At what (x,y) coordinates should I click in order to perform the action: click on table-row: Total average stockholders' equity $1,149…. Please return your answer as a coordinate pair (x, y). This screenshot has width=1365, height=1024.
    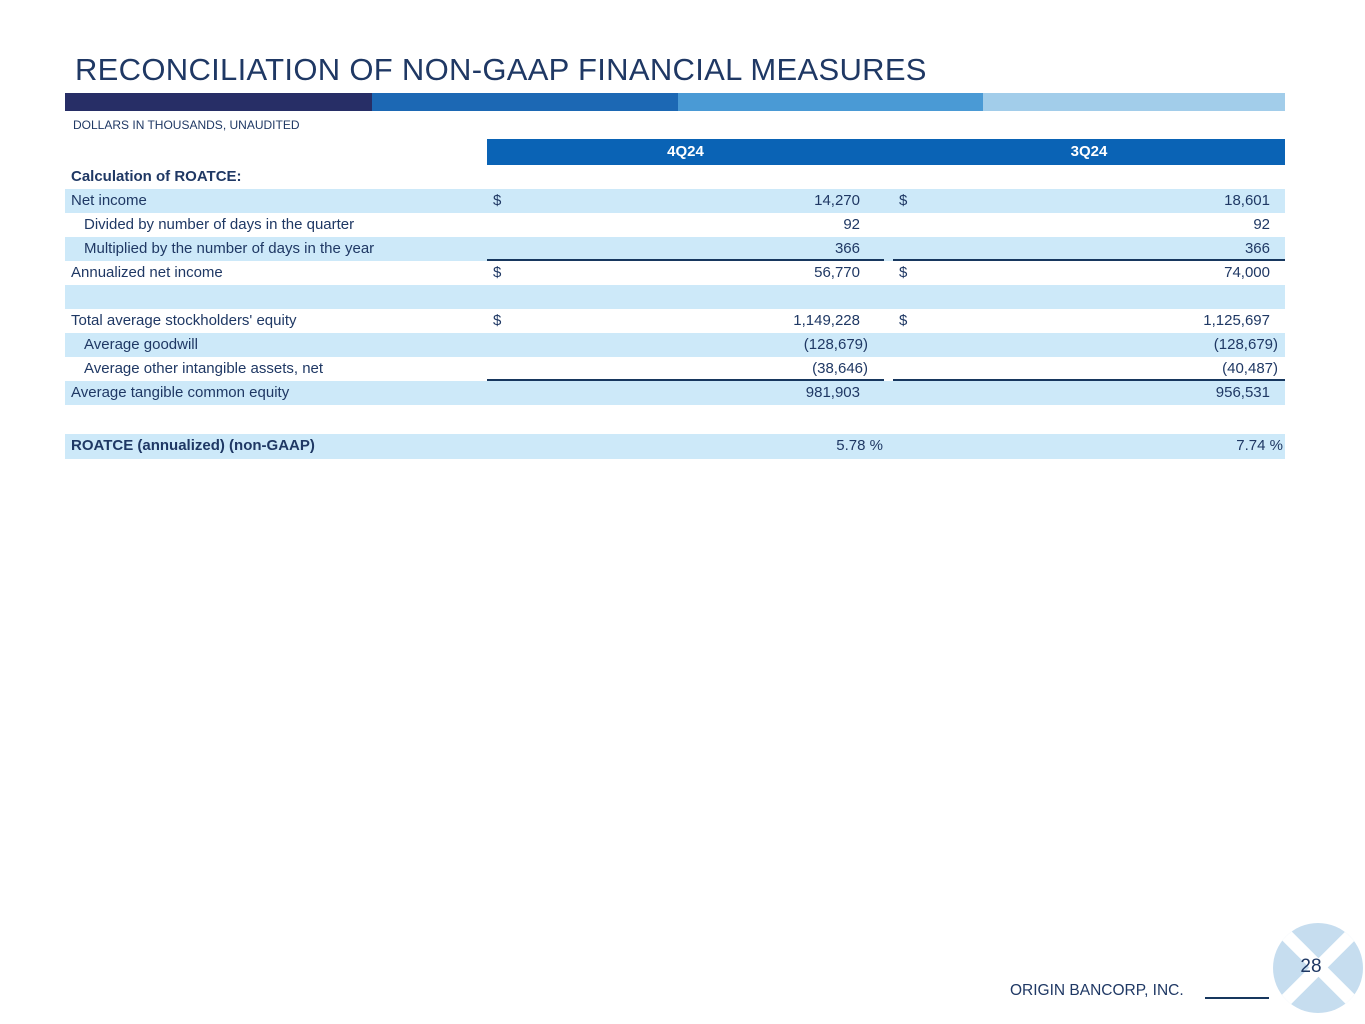
    Looking at the image, I should click on (675, 321).